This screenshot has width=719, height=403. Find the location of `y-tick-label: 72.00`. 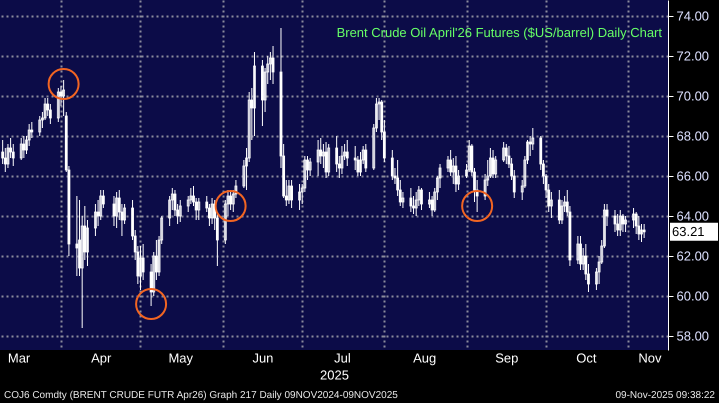

y-tick-label: 72.00 is located at coordinates (693, 56).